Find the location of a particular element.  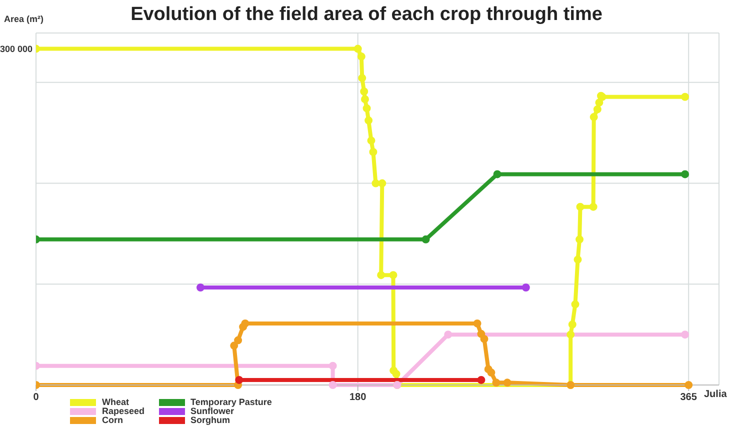

text: 300 000 is located at coordinates (16, 48).